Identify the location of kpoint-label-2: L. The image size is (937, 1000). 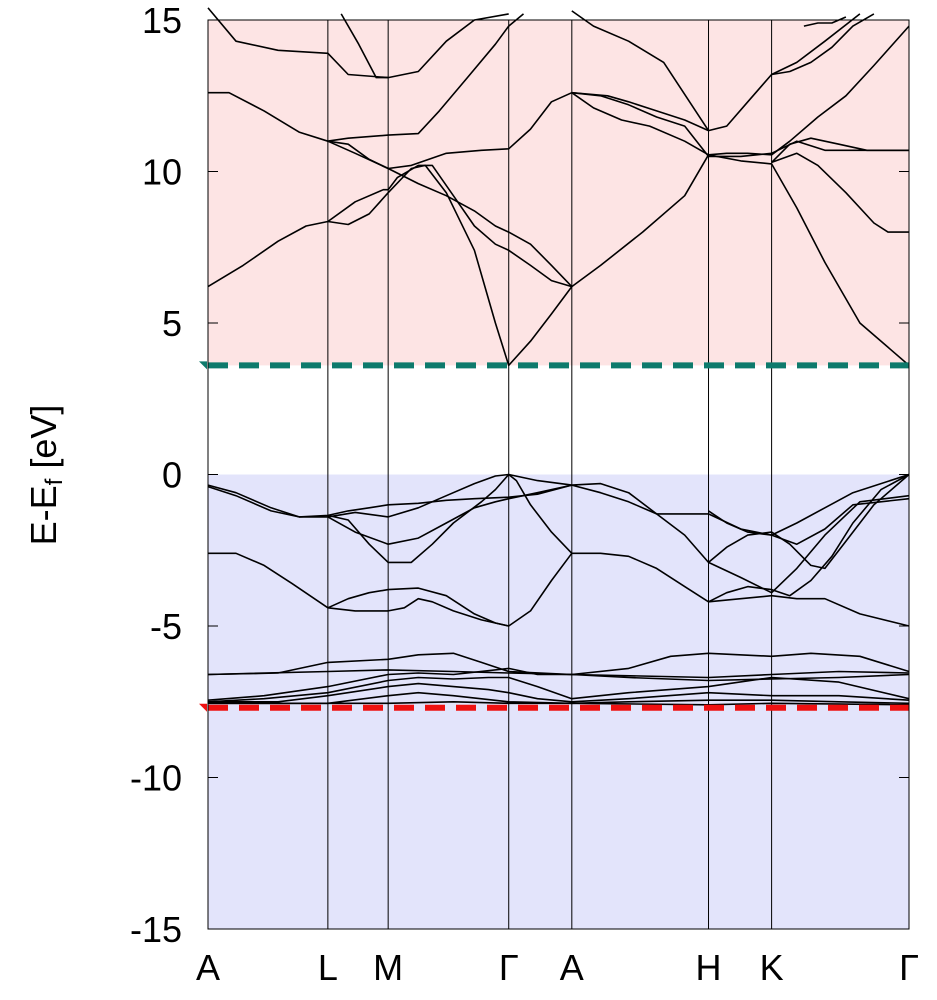
(328, 967).